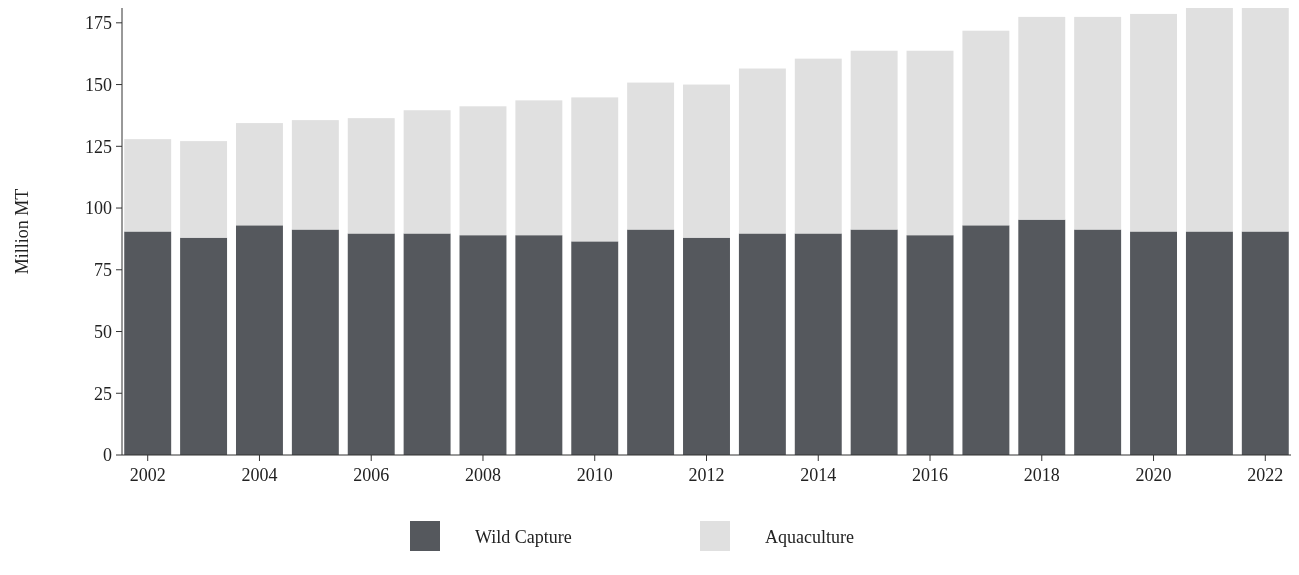  What do you see at coordinates (1265, 475) in the screenshot?
I see `x-tick-label: 2022` at bounding box center [1265, 475].